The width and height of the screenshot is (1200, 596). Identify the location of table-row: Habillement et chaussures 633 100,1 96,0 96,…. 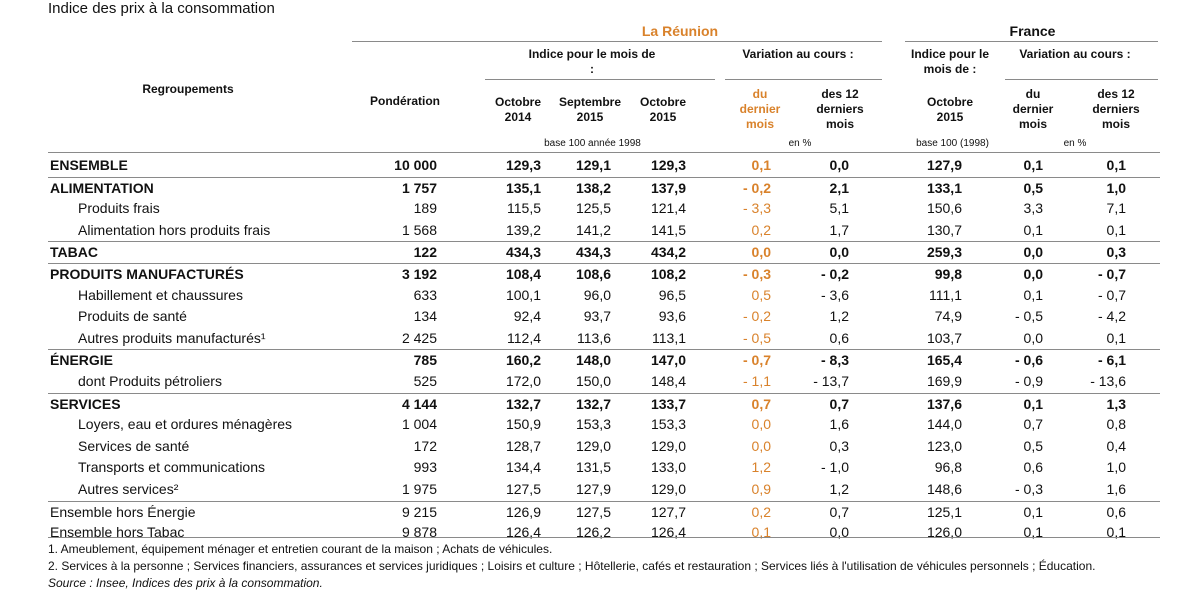
(604, 295).